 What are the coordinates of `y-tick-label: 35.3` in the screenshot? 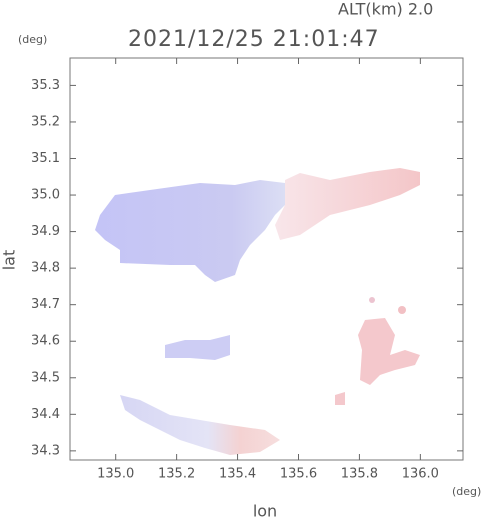 It's located at (45, 85).